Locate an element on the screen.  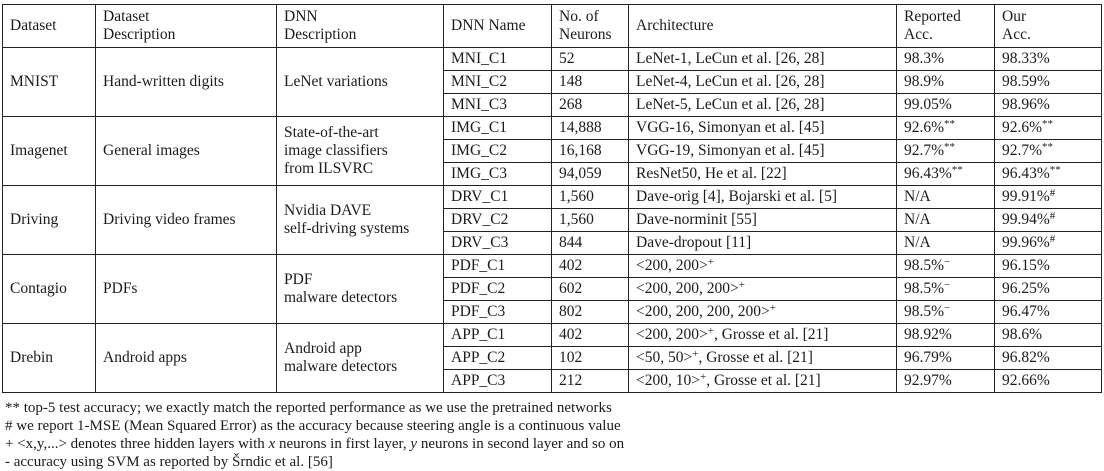
cell-dataset-description: Driving video frames is located at coordinates (186, 220).